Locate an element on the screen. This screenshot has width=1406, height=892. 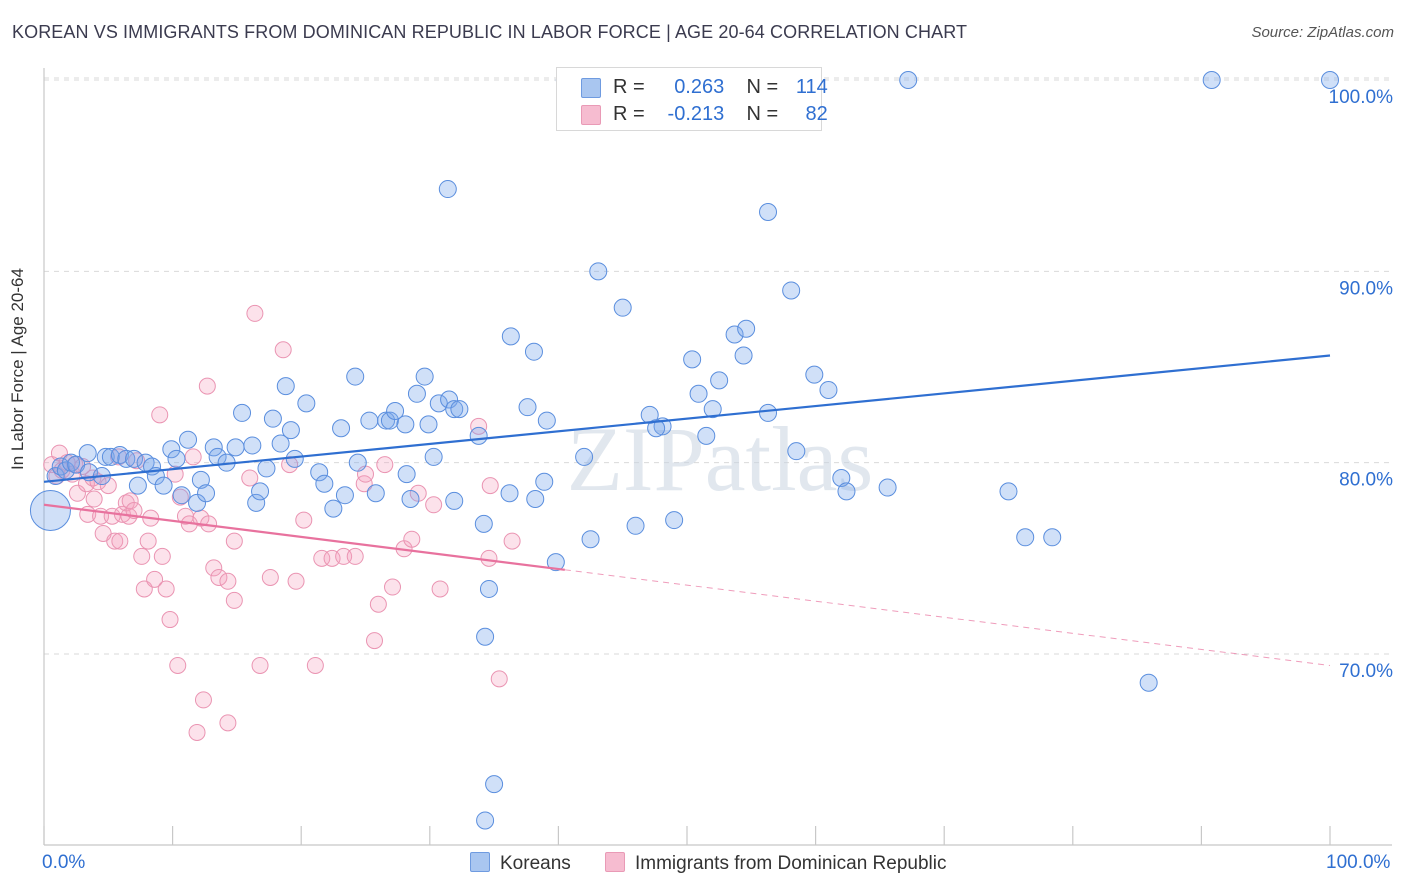
y-tick-label: 100.0% is located at coordinates (1361, 97).